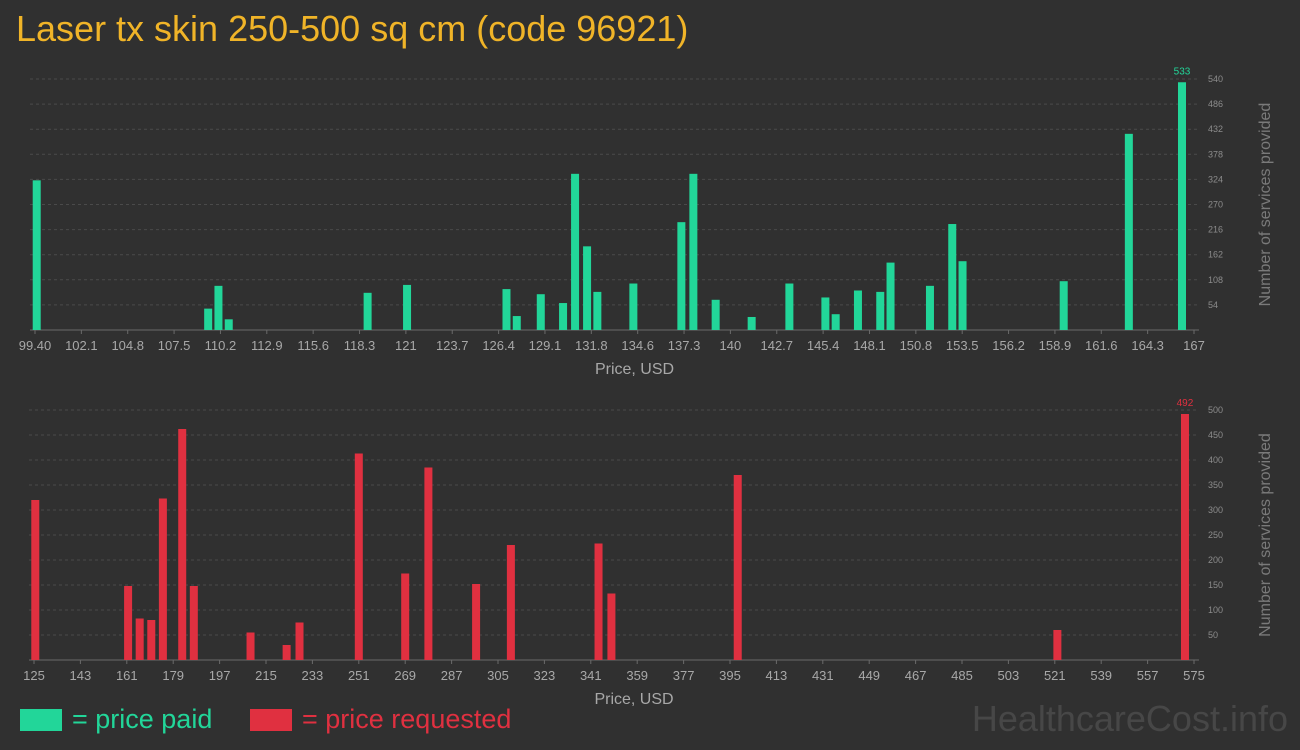 The width and height of the screenshot is (1300, 750). What do you see at coordinates (1009, 675) in the screenshot?
I see `x-tick-label: 503` at bounding box center [1009, 675].